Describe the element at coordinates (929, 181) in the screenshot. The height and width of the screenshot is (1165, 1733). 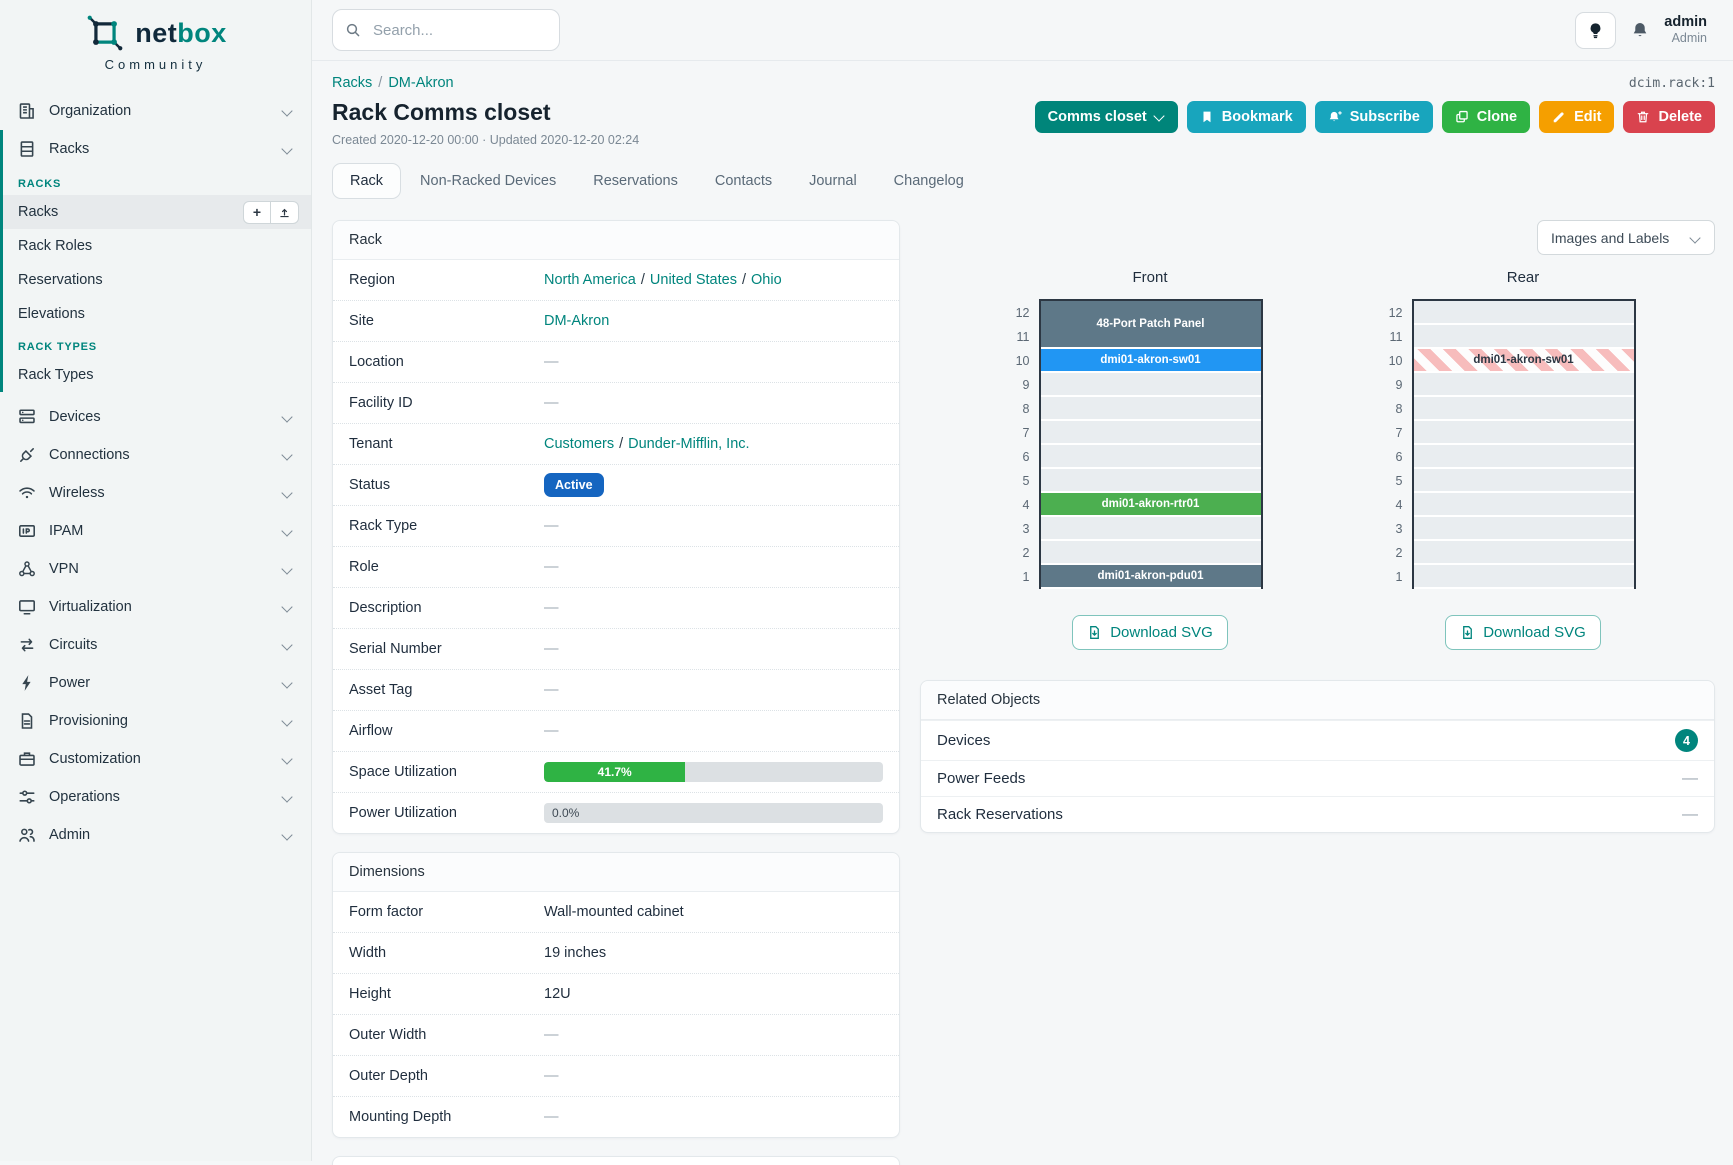
I see `tab-changelog: Changelog` at that location.